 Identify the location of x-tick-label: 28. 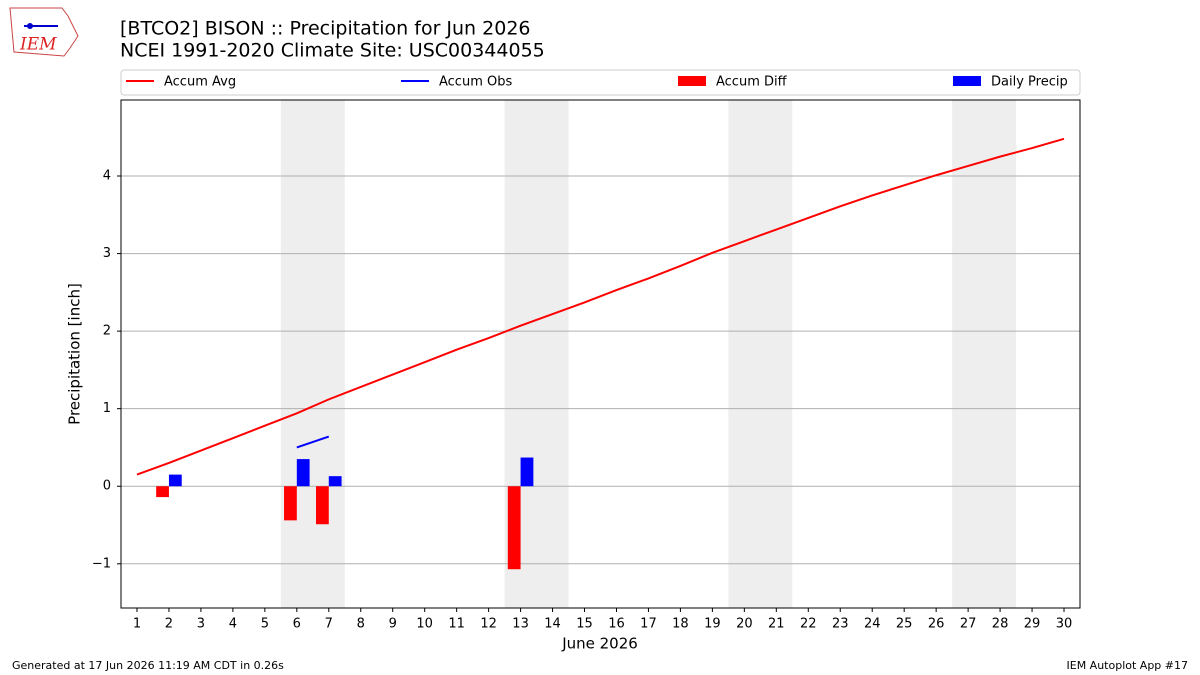
(1000, 624).